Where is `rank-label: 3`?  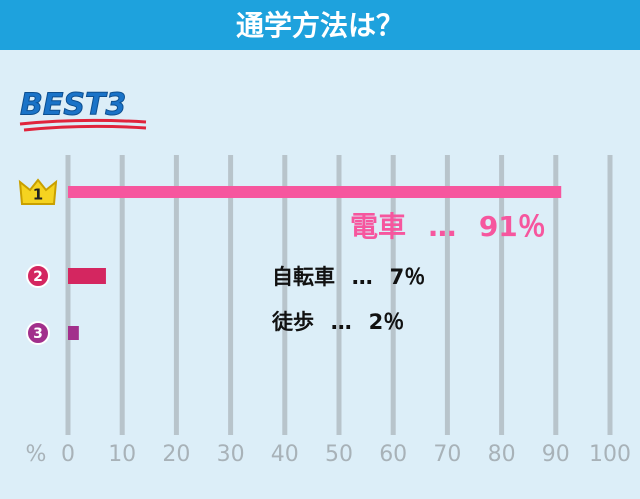
rank-label: 3 is located at coordinates (38, 334).